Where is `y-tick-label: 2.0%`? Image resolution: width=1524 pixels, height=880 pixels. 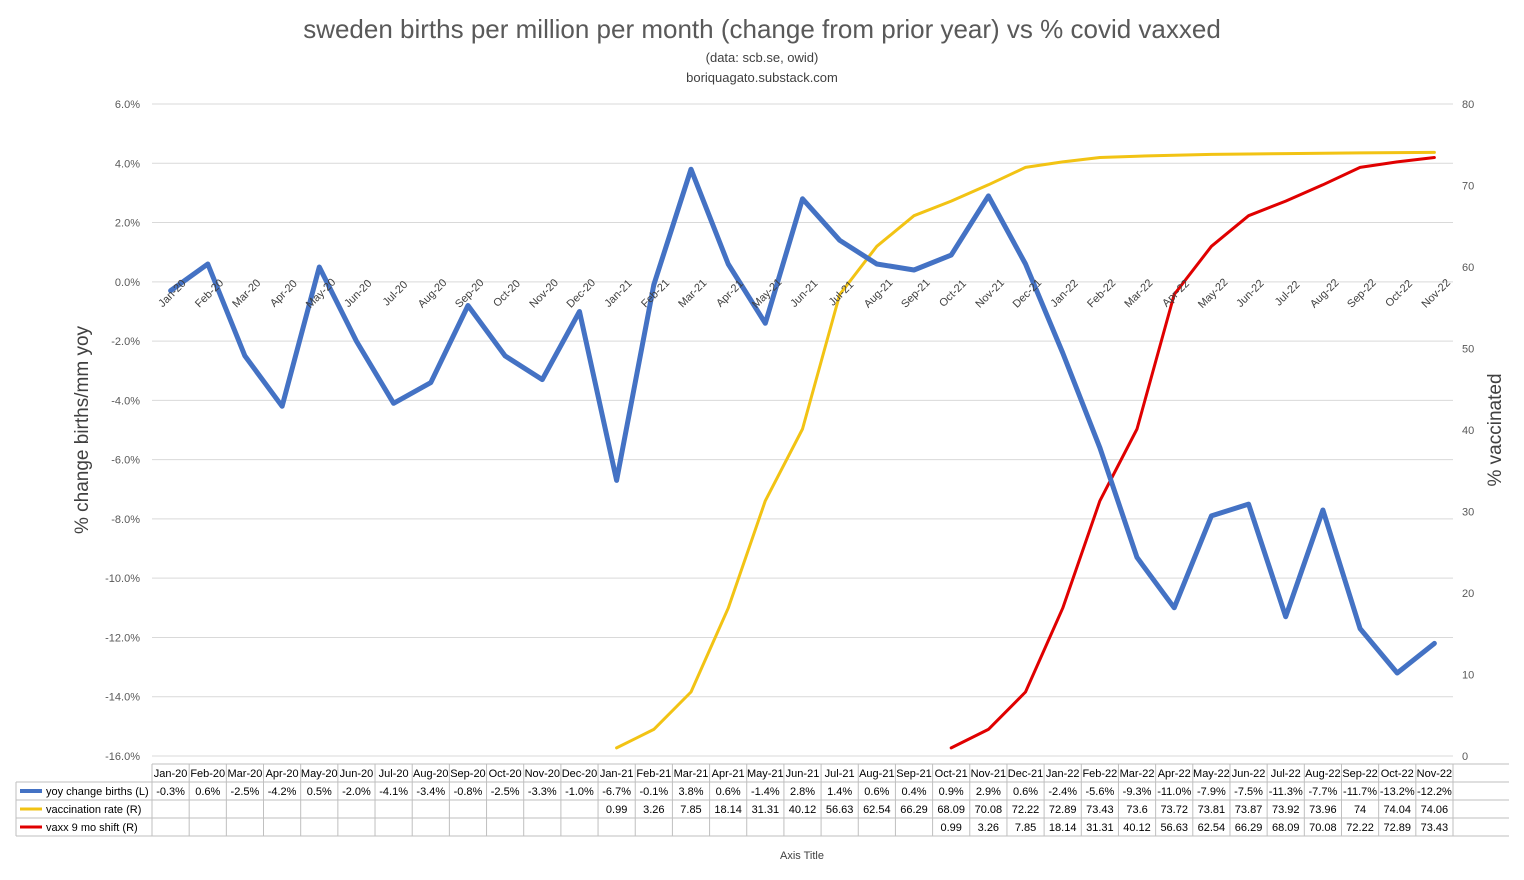 y-tick-label: 2.0% is located at coordinates (127, 224).